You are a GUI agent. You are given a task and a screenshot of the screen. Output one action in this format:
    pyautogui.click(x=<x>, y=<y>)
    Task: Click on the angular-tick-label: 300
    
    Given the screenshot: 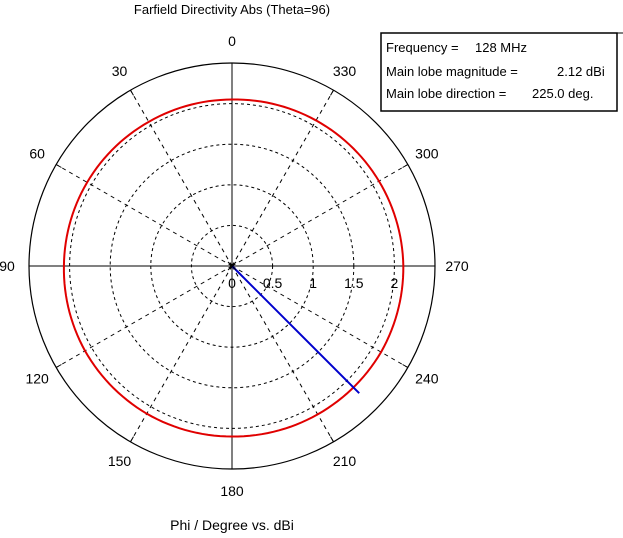 What is the action you would take?
    pyautogui.click(x=427, y=154)
    